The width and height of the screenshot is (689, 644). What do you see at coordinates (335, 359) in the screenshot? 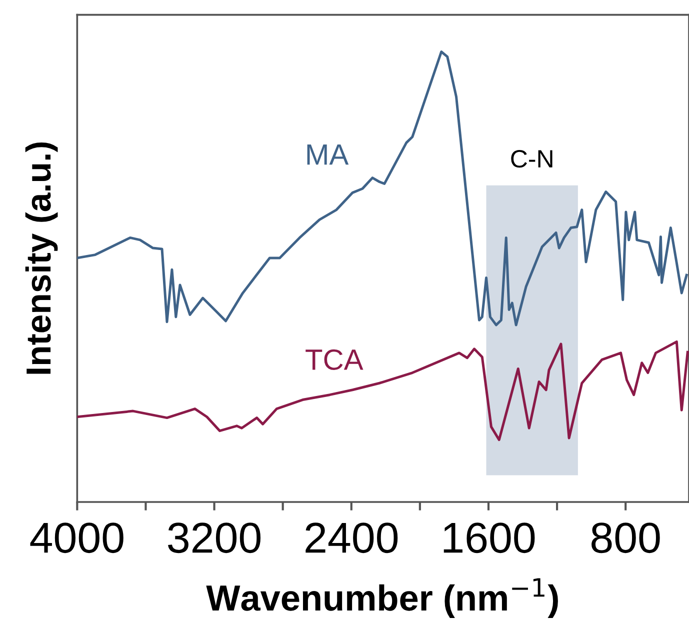
I see `series-label: TCA` at bounding box center [335, 359].